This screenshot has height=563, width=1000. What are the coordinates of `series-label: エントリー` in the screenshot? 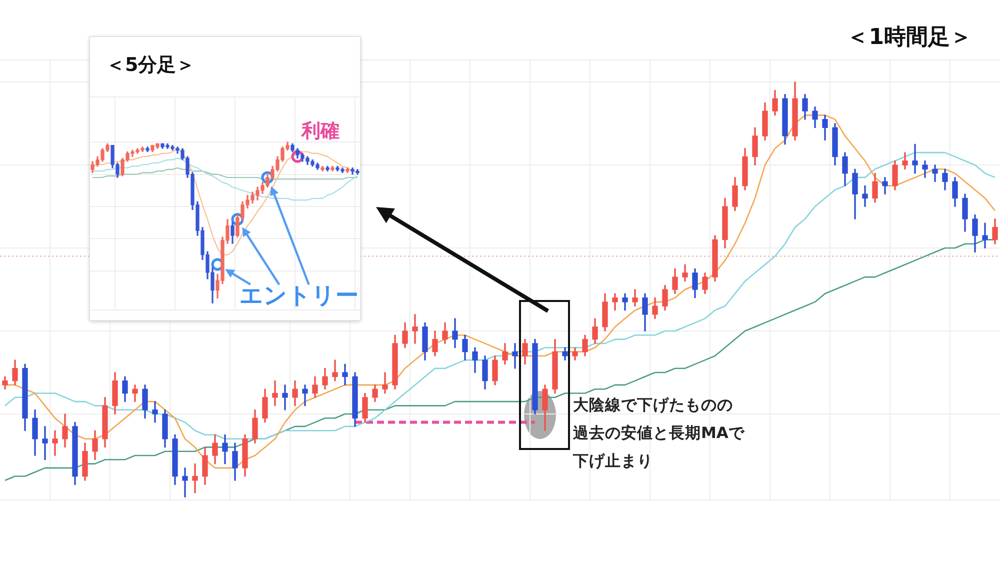 It's located at (299, 296).